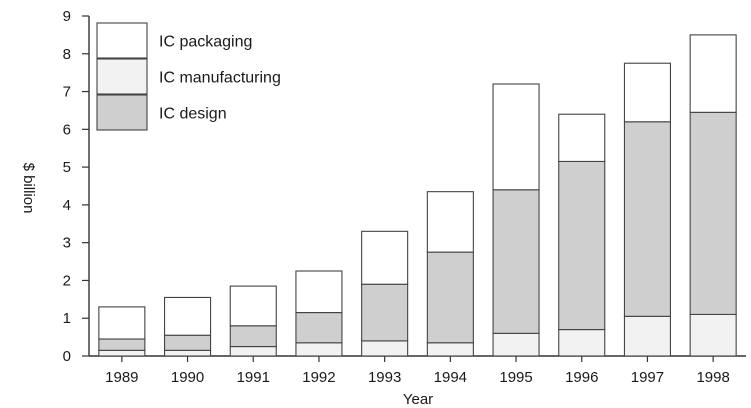 The width and height of the screenshot is (751, 408). What do you see at coordinates (253, 377) in the screenshot?
I see `x-tick-label: 1991` at bounding box center [253, 377].